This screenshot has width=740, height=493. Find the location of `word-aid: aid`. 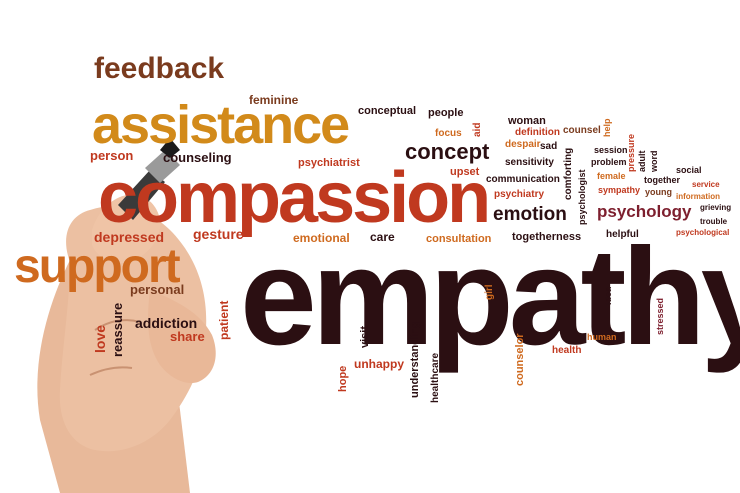

word-aid: aid is located at coordinates (477, 129).